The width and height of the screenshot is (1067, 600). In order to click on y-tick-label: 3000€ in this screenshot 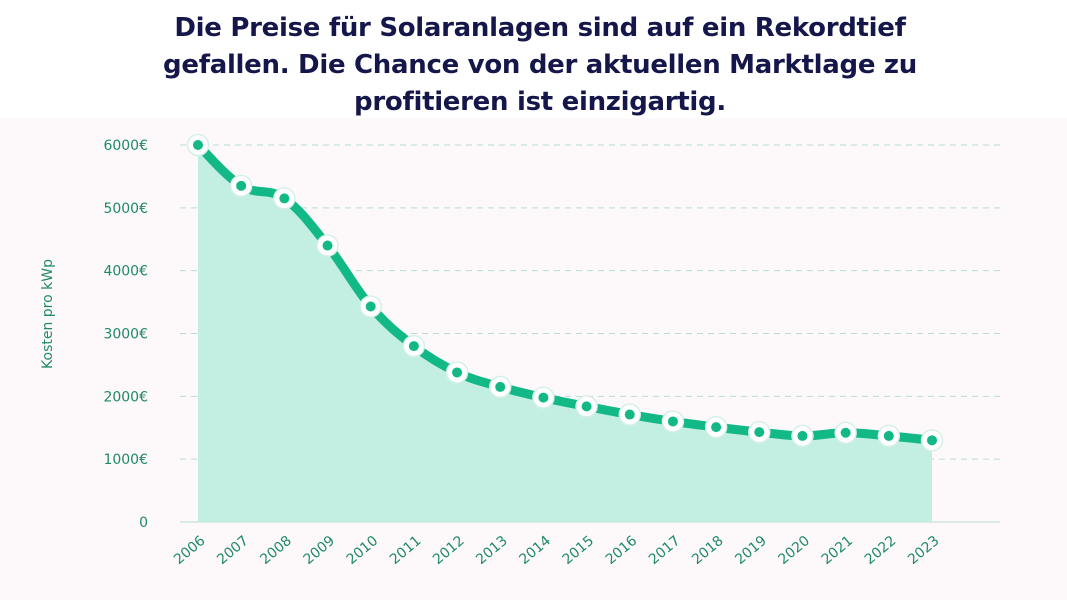, I will do `click(125, 335)`.